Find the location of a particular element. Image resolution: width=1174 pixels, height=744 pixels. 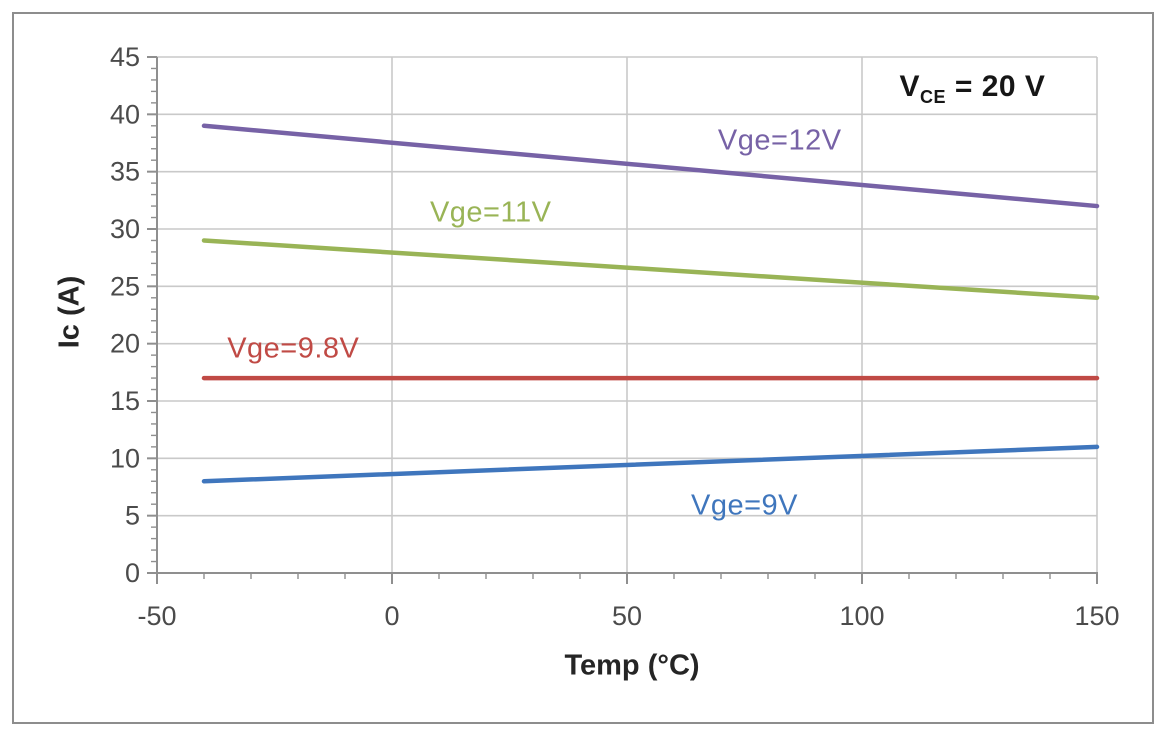

vce-annotation-value: = 20 V is located at coordinates (996, 87).